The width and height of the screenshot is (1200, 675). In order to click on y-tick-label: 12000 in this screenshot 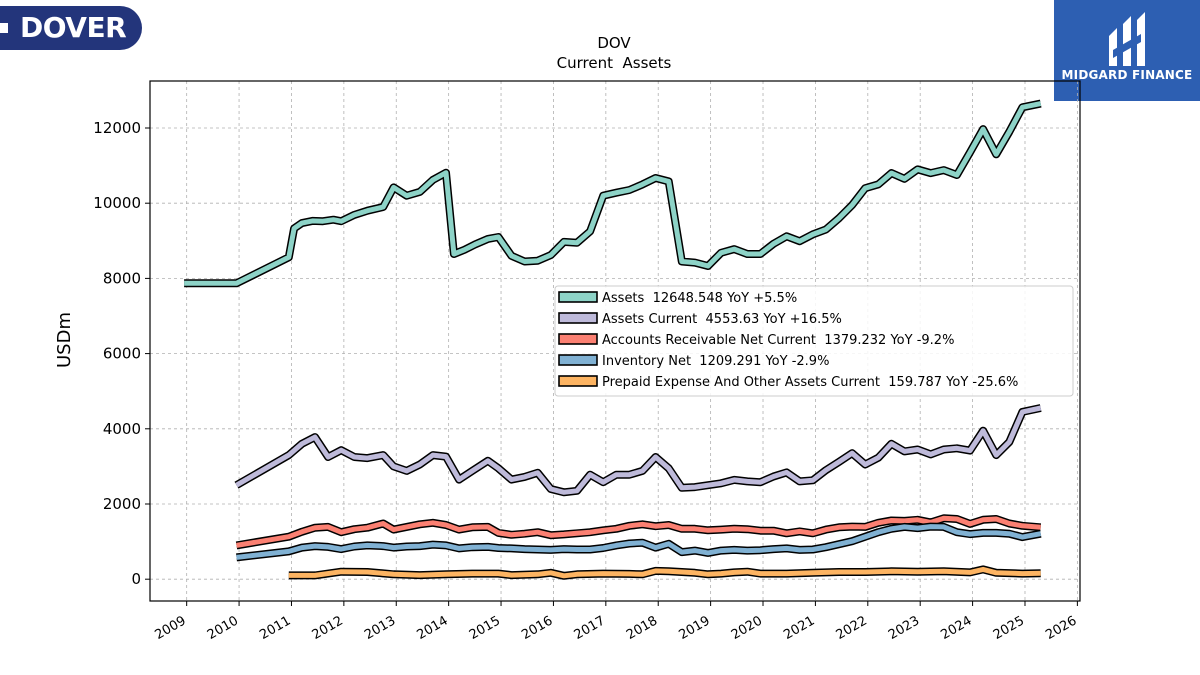, I will do `click(117, 128)`.